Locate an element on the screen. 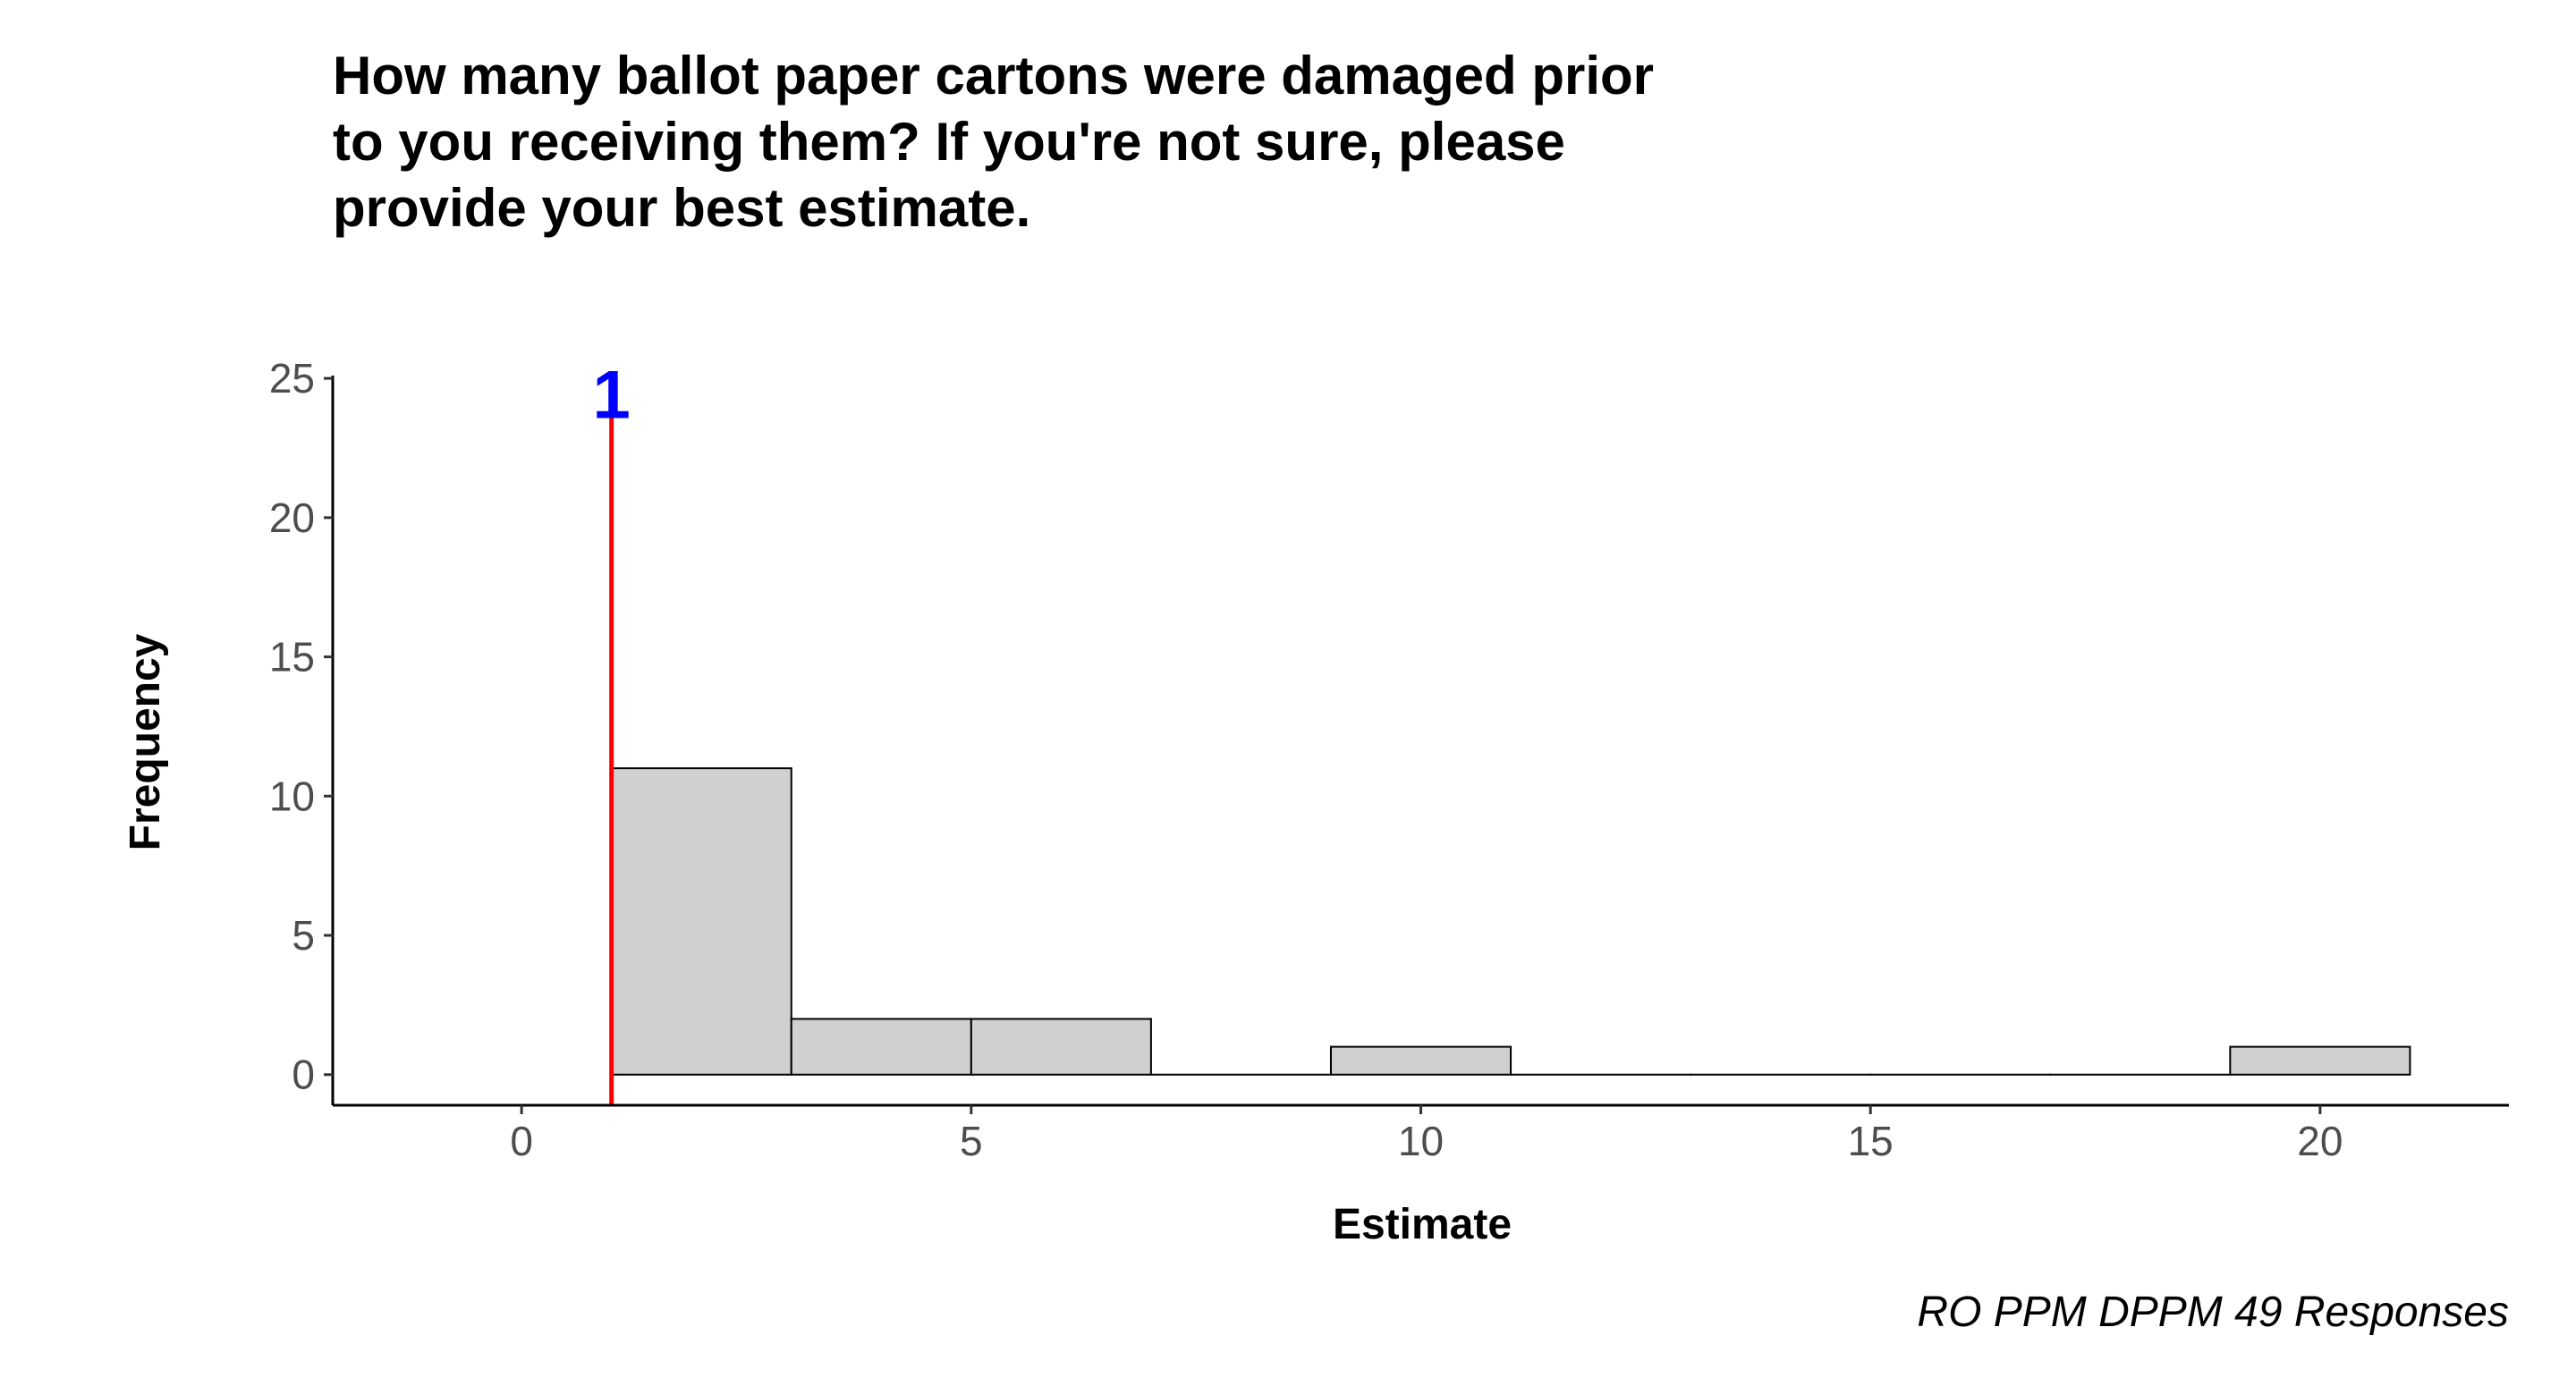 The image size is (2576, 1378). x-tick-label: 20 is located at coordinates (2320, 1141).